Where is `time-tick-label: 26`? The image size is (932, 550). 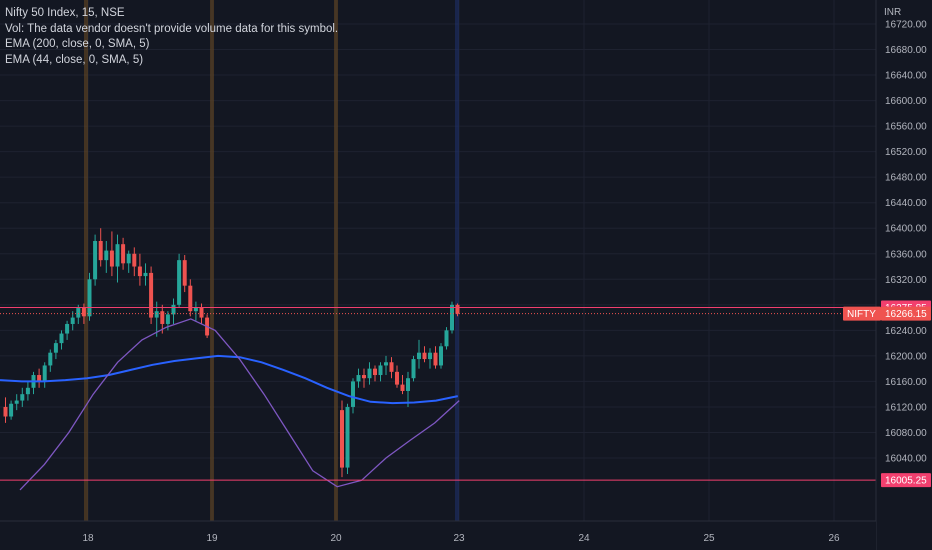
time-tick-label: 26 is located at coordinates (834, 538).